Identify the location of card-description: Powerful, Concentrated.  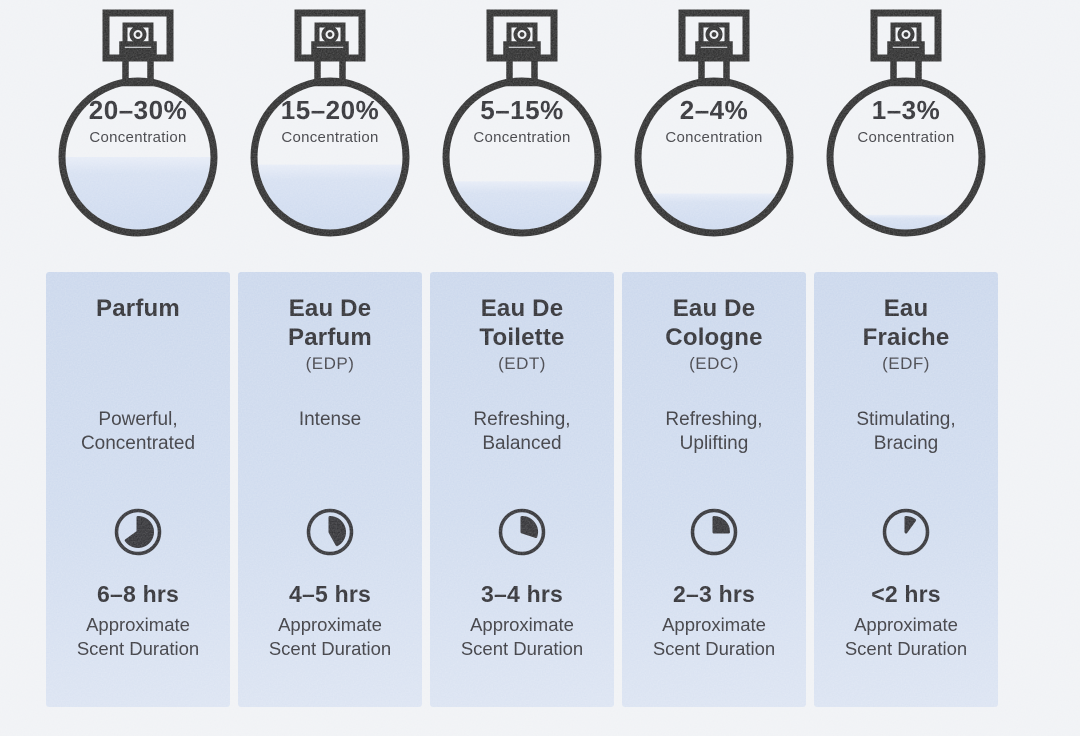
(138, 431).